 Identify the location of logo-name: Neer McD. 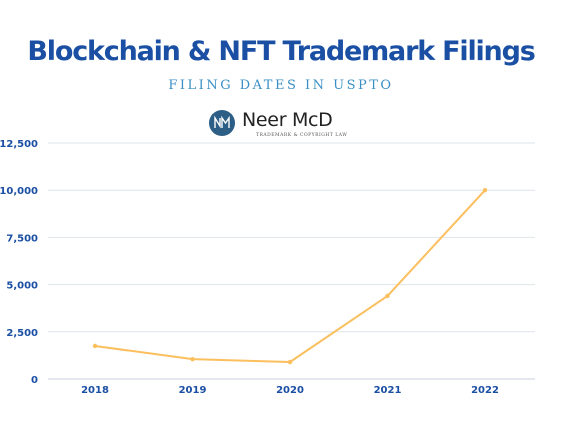
(287, 120).